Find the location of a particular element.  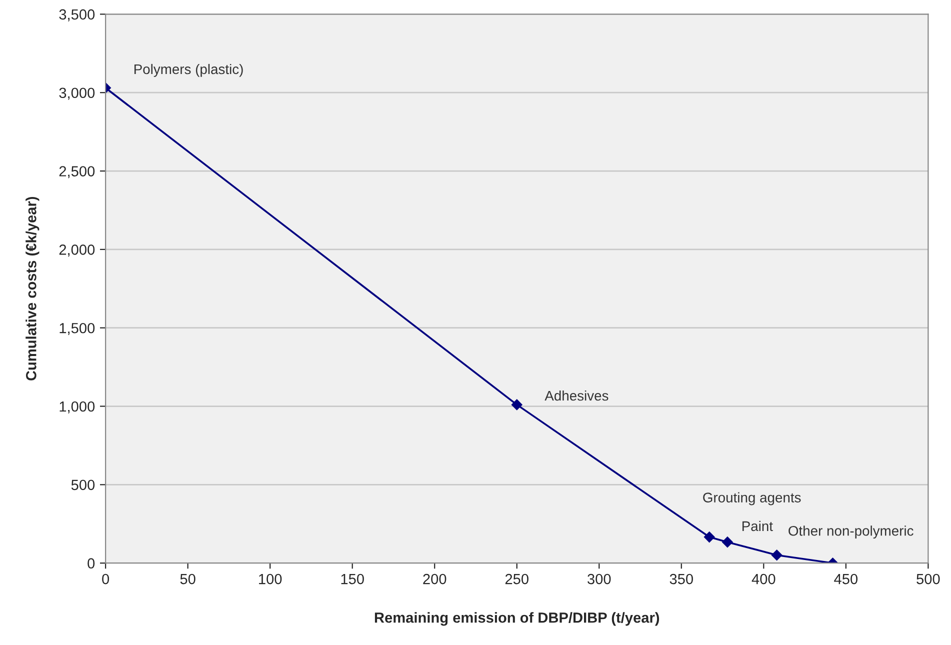

y-tick-label: 0 is located at coordinates (91, 563).